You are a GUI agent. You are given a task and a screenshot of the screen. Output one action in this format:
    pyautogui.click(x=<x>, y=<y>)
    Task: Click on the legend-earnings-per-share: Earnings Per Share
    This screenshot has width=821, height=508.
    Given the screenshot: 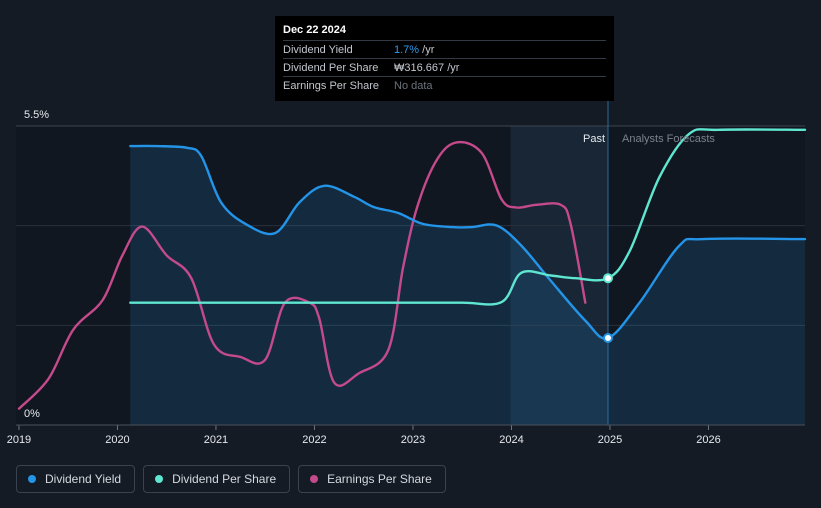 What is the action you would take?
    pyautogui.click(x=372, y=479)
    